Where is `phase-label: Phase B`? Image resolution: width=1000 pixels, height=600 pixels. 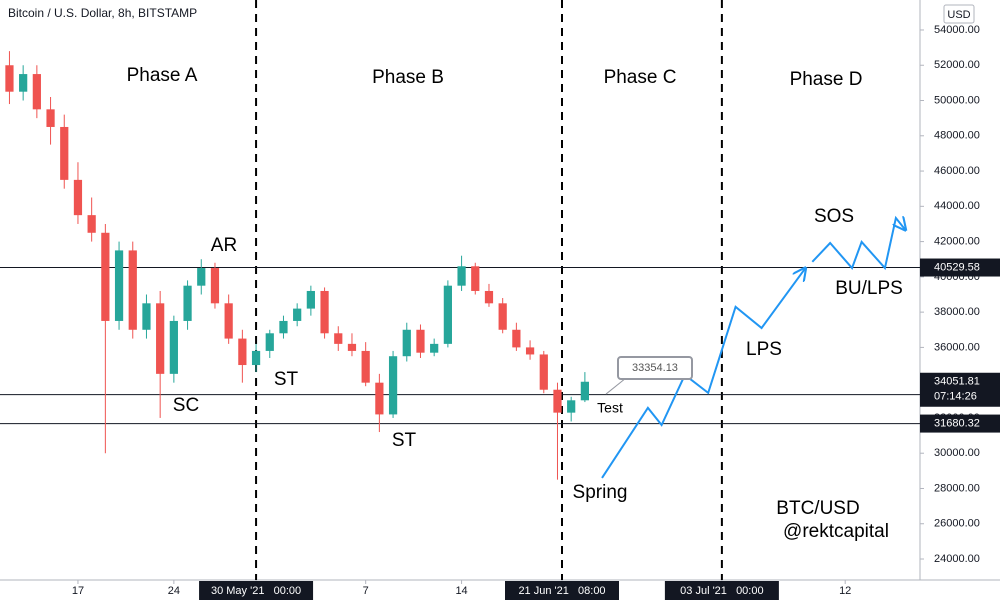 phase-label: Phase B is located at coordinates (408, 77).